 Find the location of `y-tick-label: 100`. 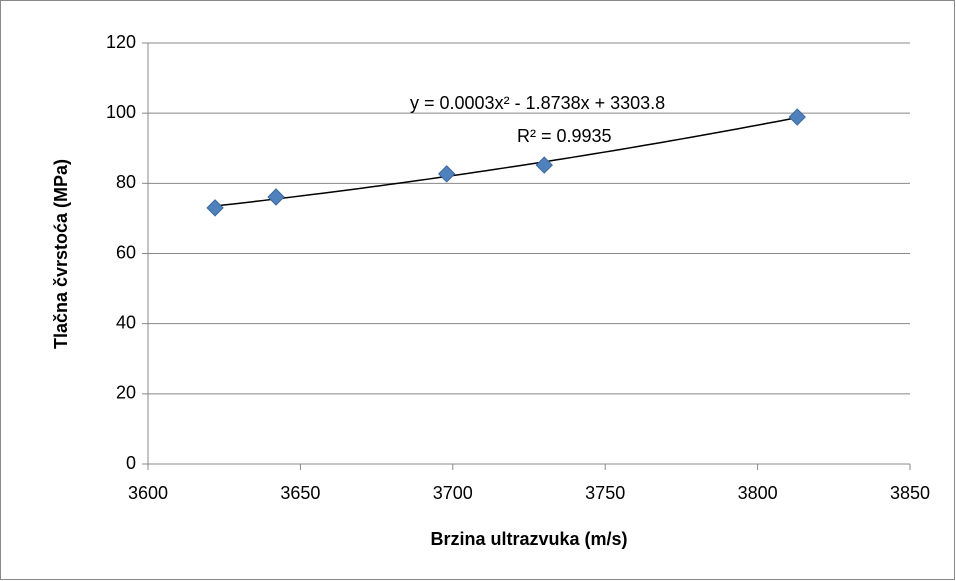

y-tick-label: 100 is located at coordinates (121, 112).